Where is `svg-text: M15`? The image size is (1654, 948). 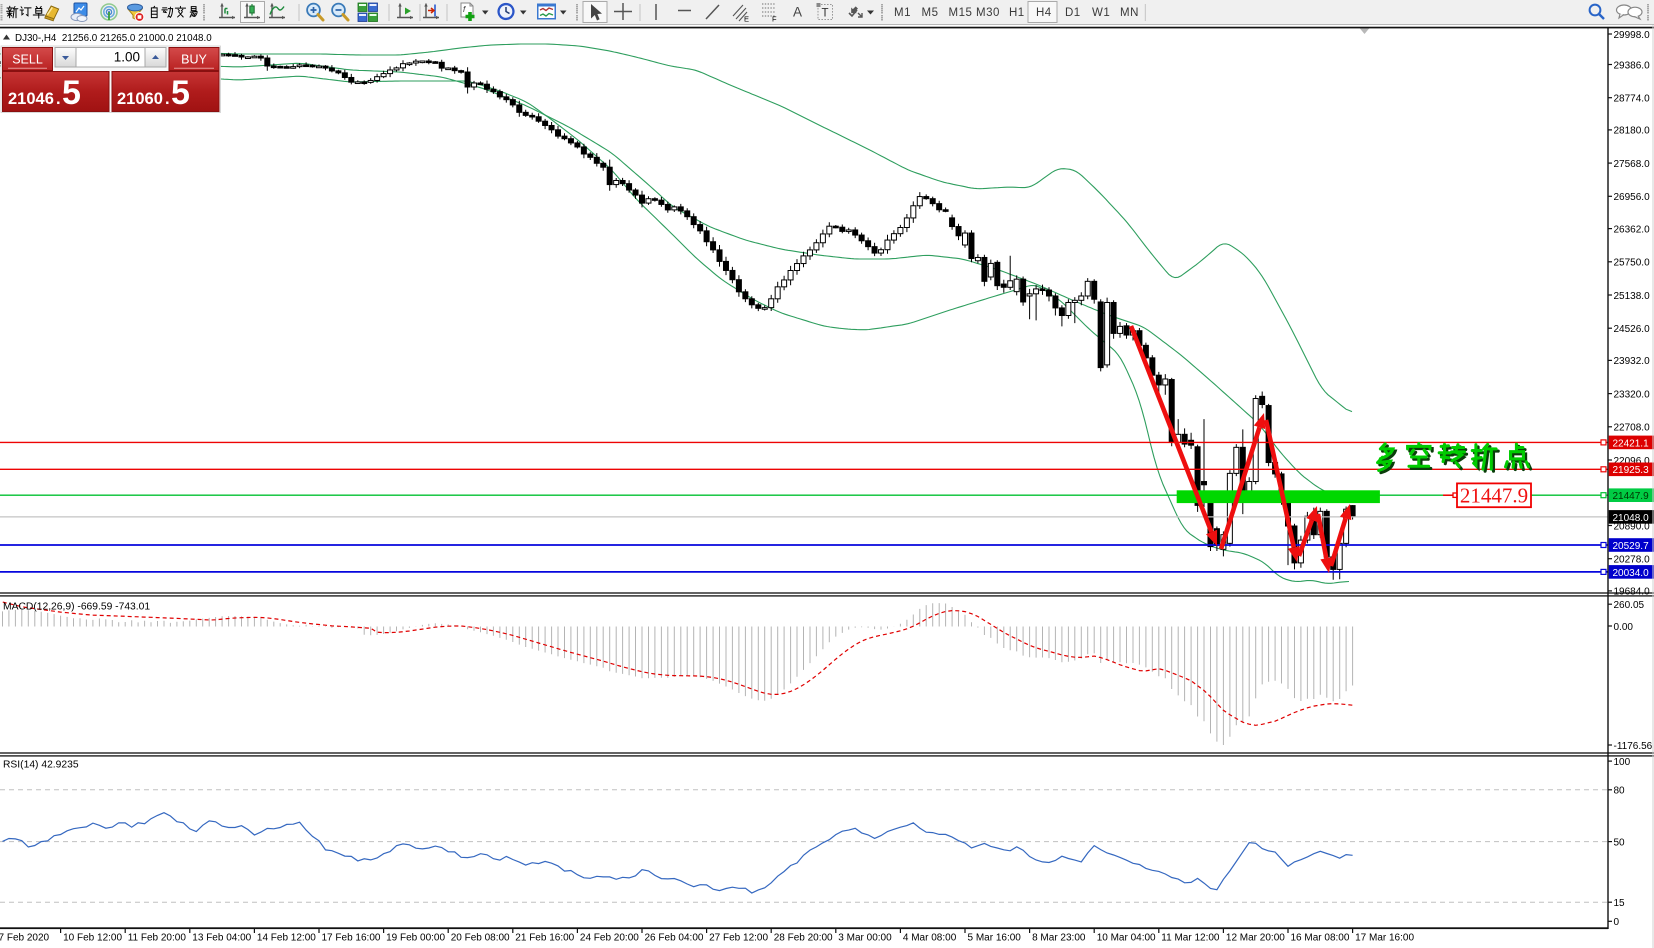 svg-text: M15 is located at coordinates (961, 13).